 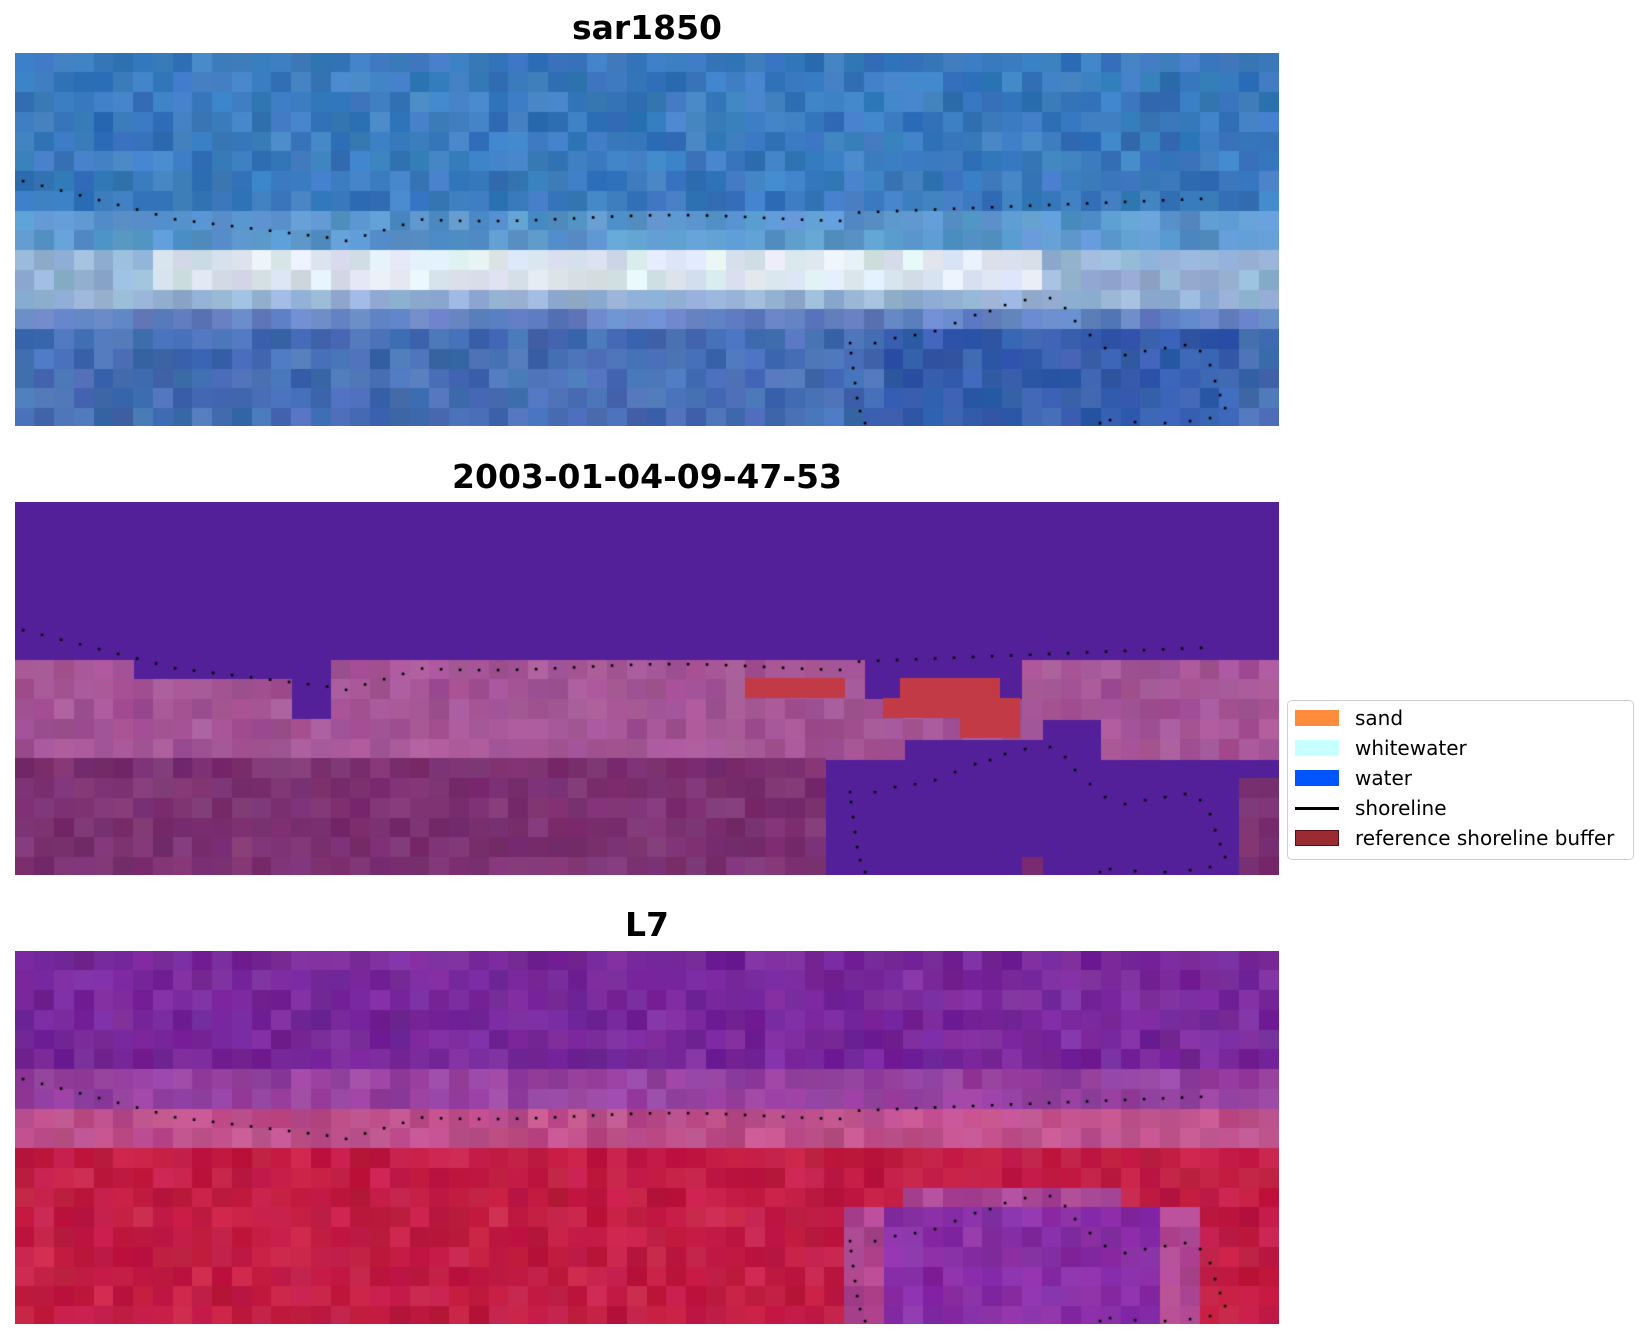 I want to click on legend-item-sand: sand, so click(x=1349, y=718).